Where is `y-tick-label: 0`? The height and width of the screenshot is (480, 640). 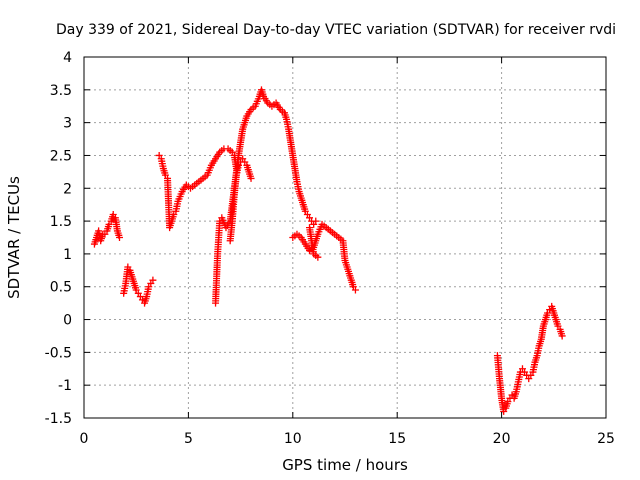 y-tick-label: 0 is located at coordinates (67, 321).